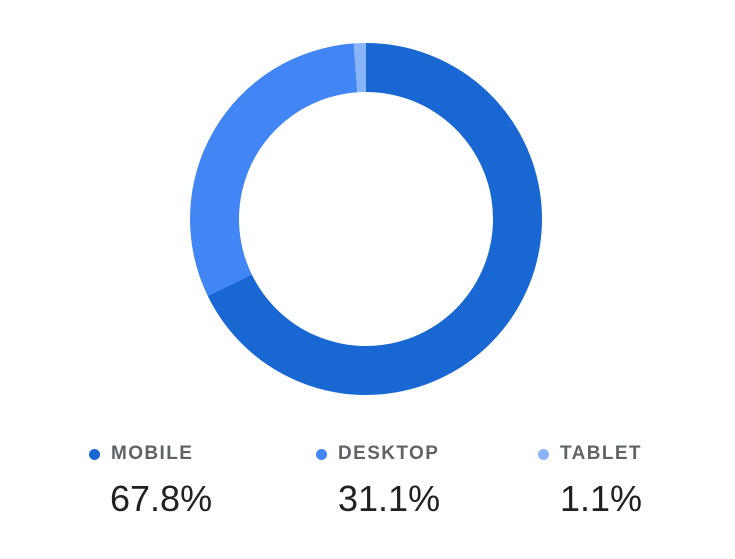  I want to click on legend-swatch-desktop, so click(321, 454).